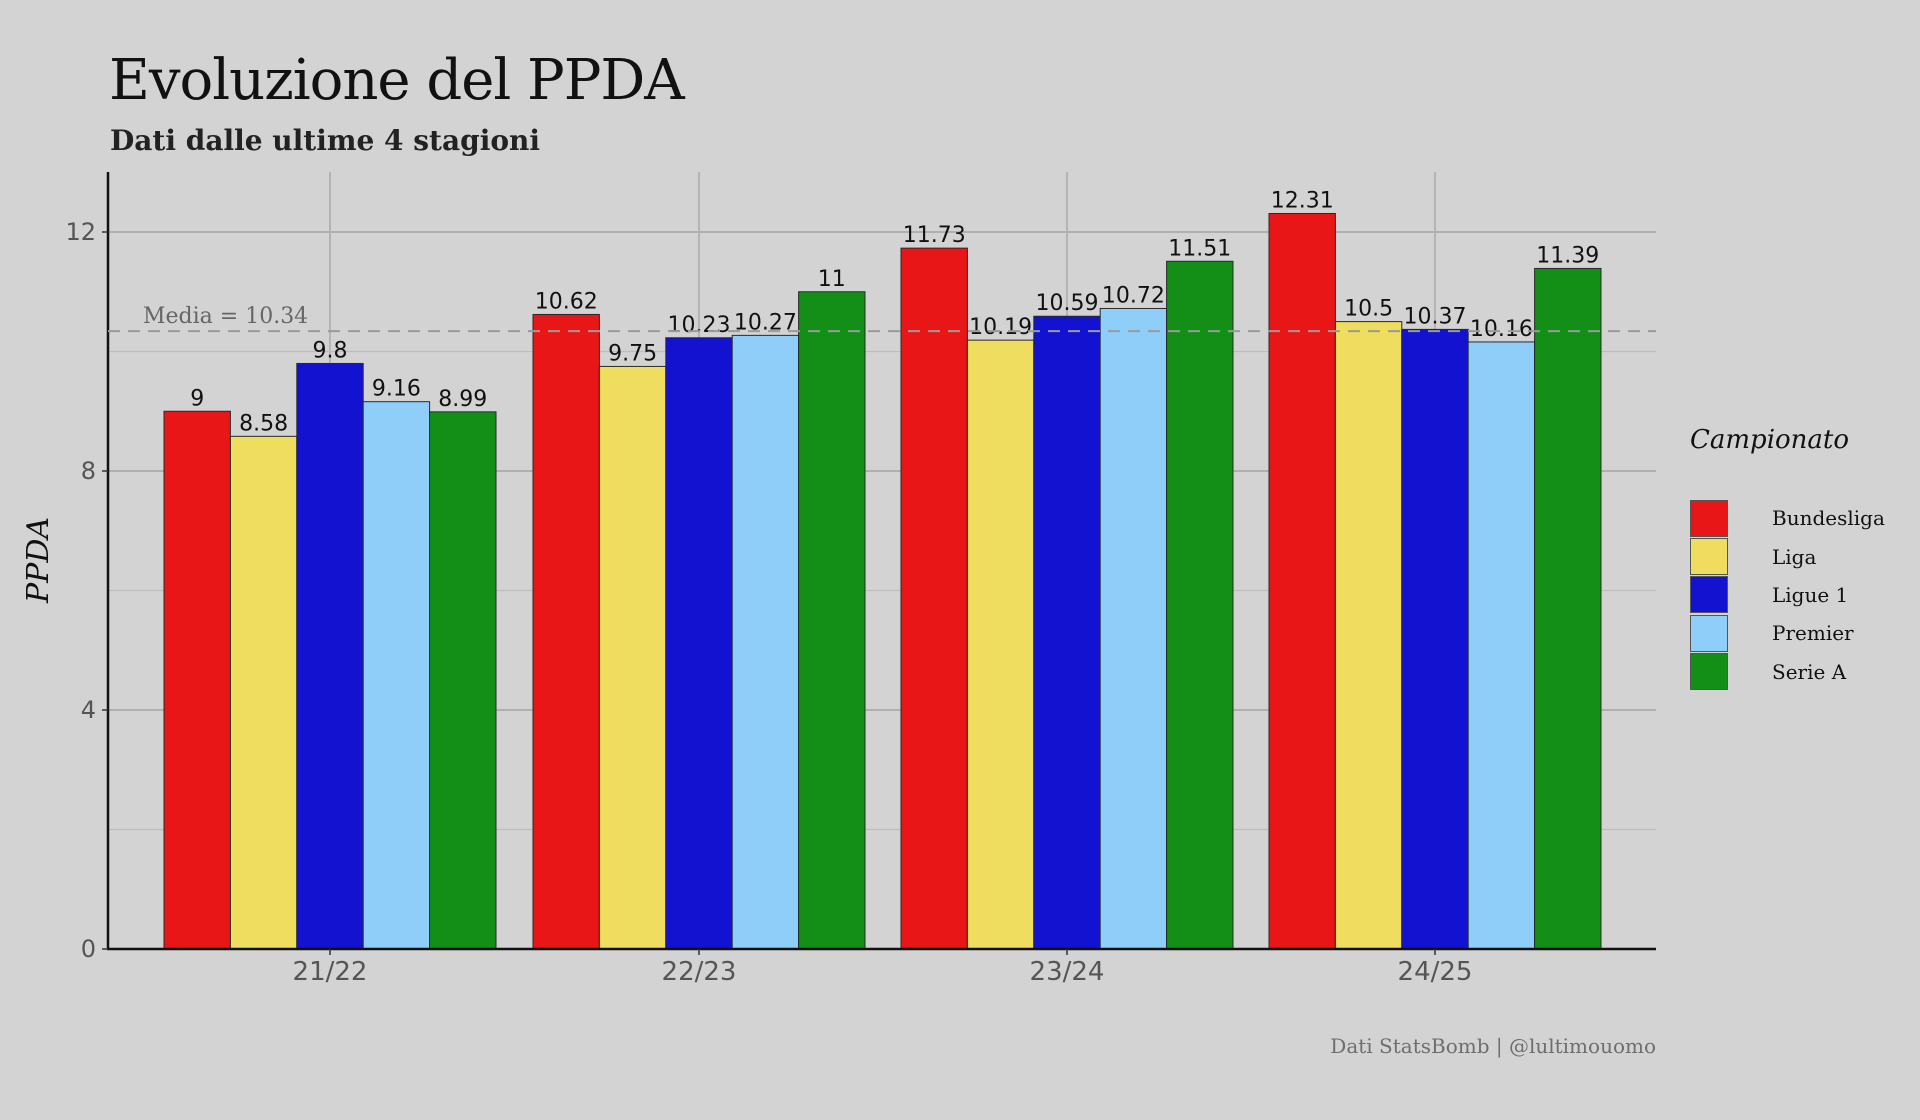 Image resolution: width=1920 pixels, height=1120 pixels. Describe the element at coordinates (1810, 594) in the screenshot. I see `legend-label: Ligue 1` at that location.